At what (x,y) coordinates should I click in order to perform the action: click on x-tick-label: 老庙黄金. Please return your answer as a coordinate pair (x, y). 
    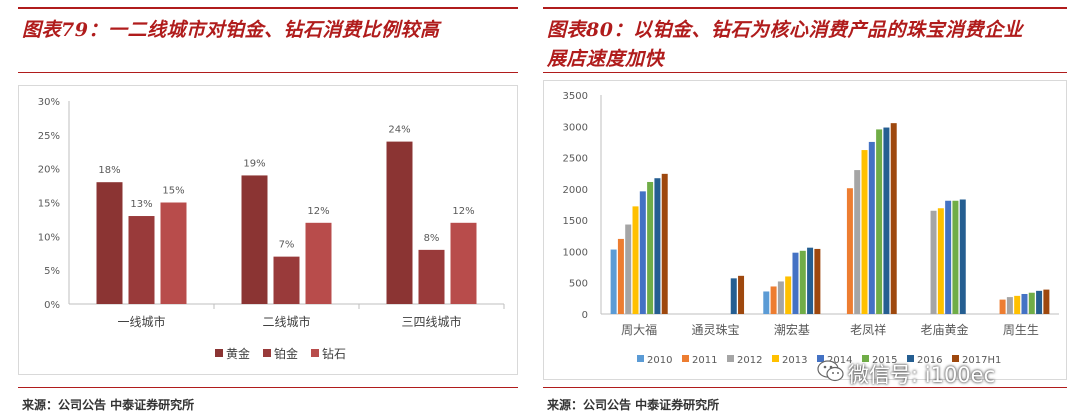
    Looking at the image, I should click on (944, 329).